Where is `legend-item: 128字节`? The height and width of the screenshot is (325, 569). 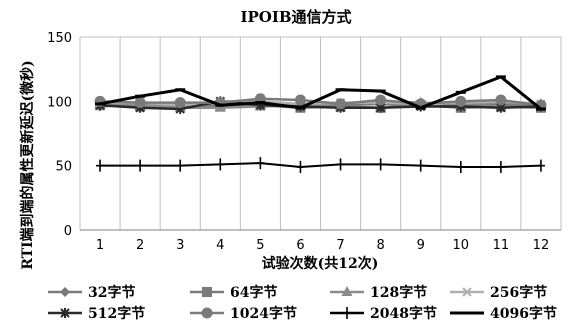 legend-item: 128字节 is located at coordinates (378, 292).